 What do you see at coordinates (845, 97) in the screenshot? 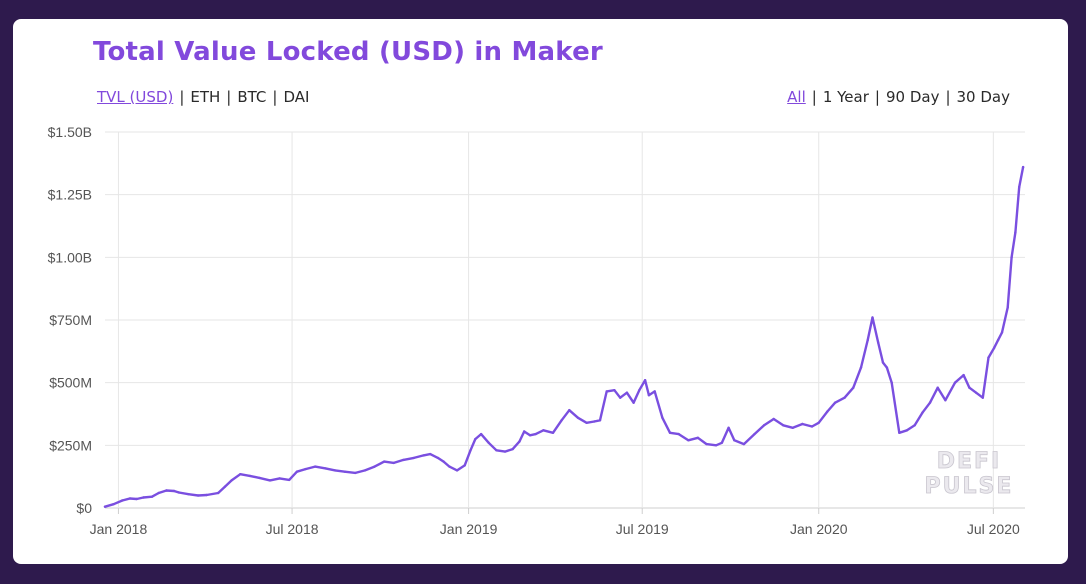
I see `tab-range-1-year: 1 Year` at bounding box center [845, 97].